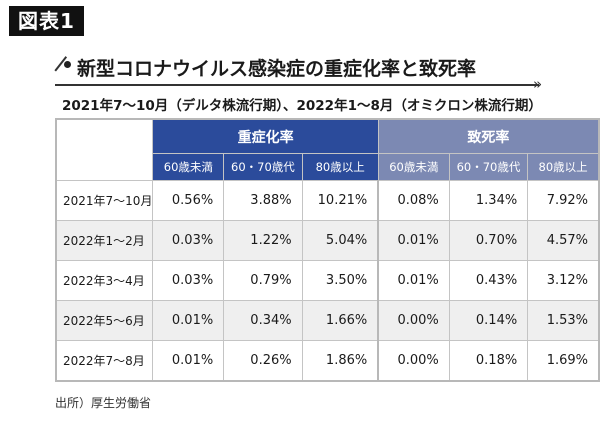 Image resolution: width=600 pixels, height=425 pixels. Describe the element at coordinates (413, 200) in the screenshot. I see `cell-value: 0.08%` at that location.